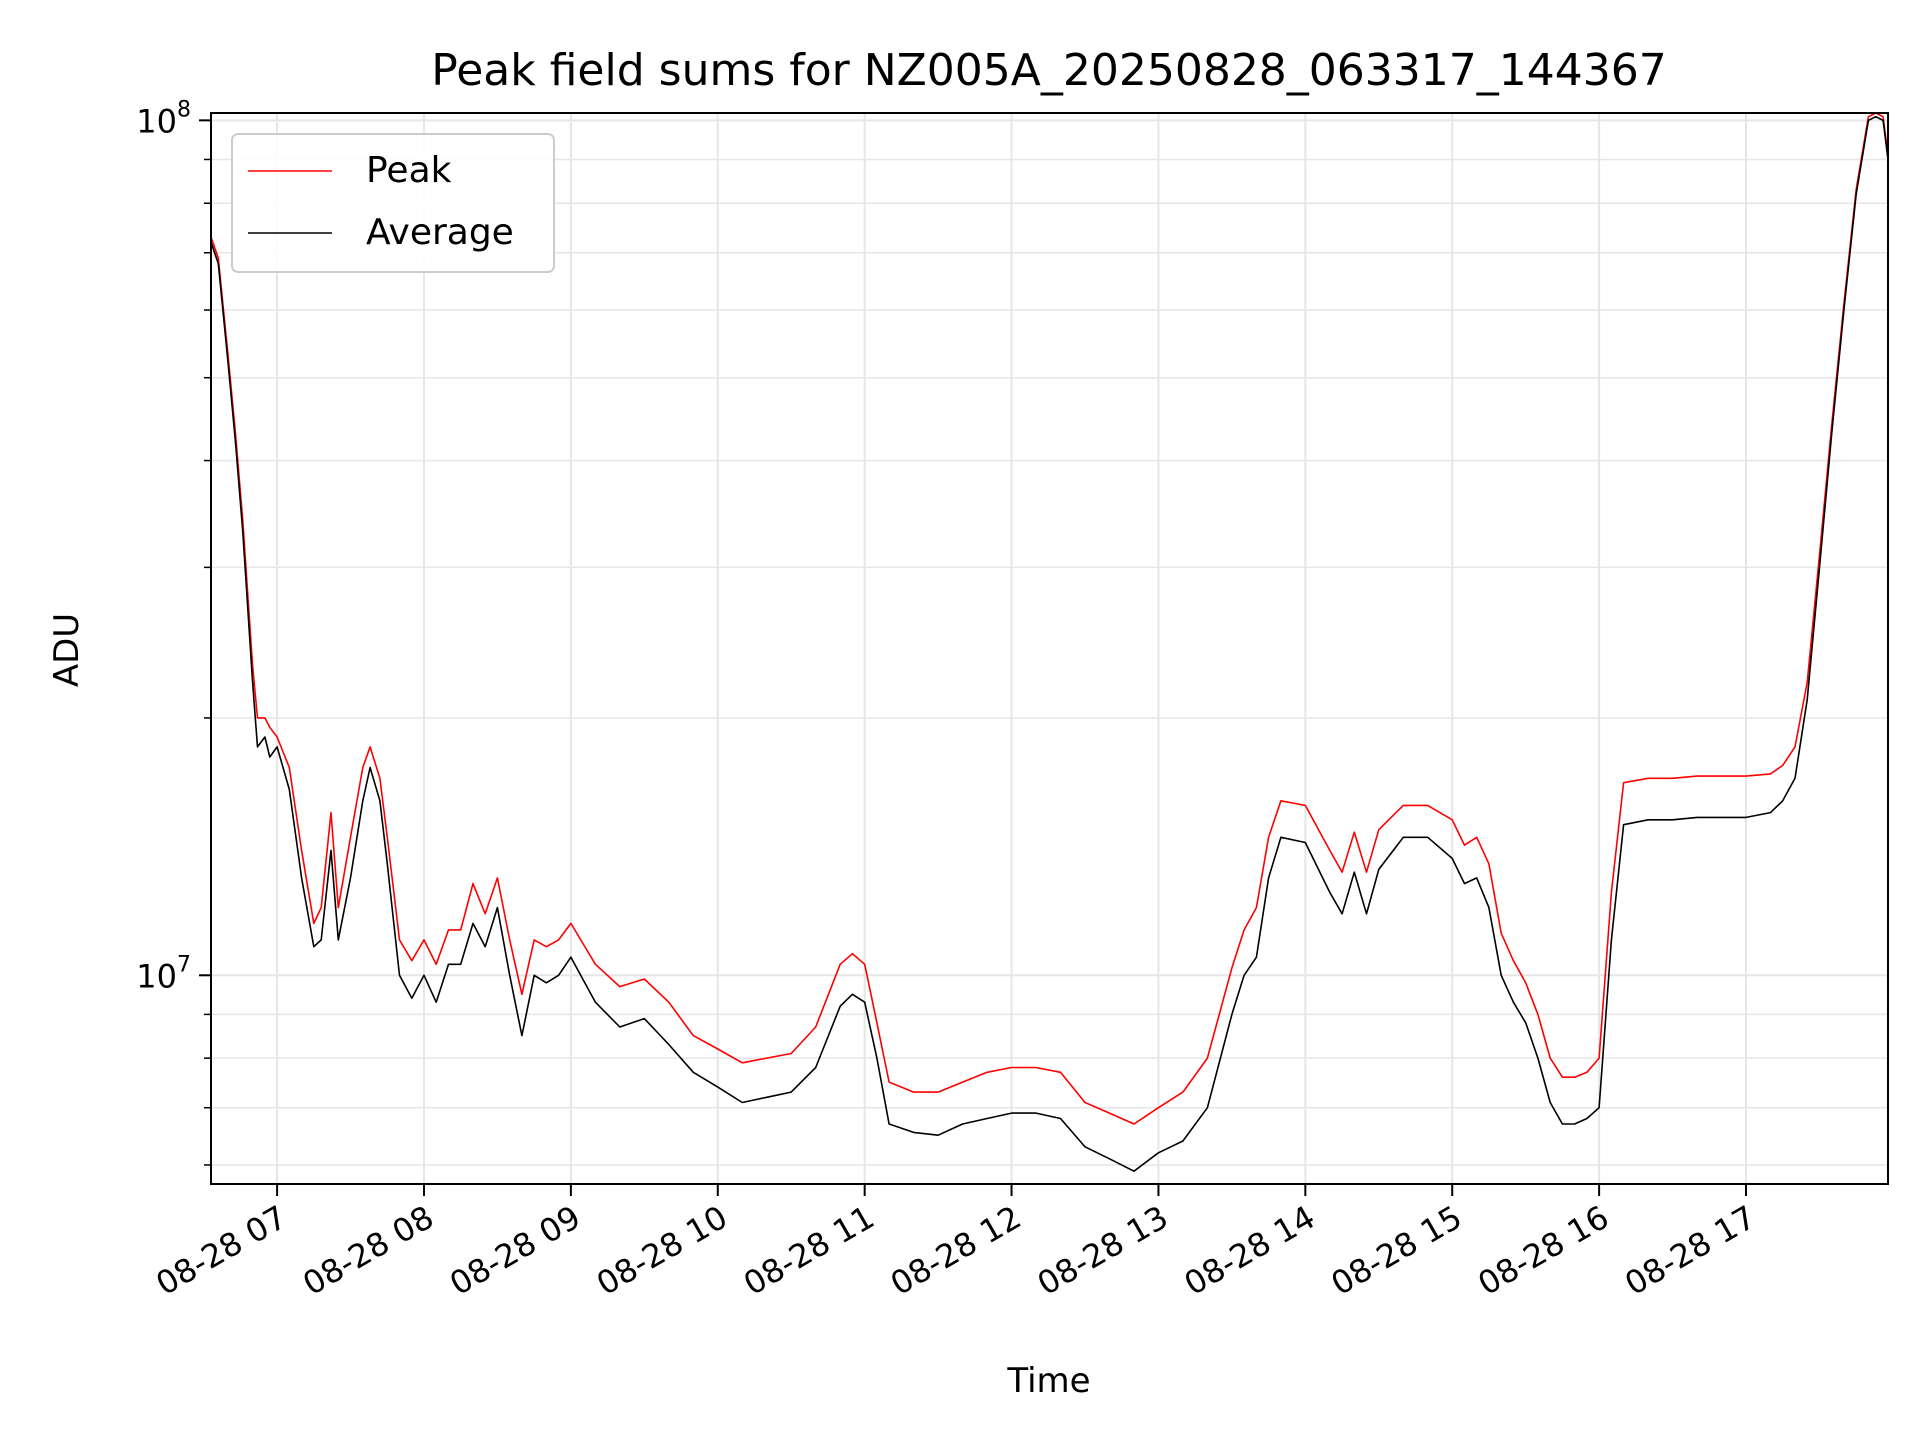  Describe the element at coordinates (1048, 1381) in the screenshot. I see `x-axis-label: Time` at that location.